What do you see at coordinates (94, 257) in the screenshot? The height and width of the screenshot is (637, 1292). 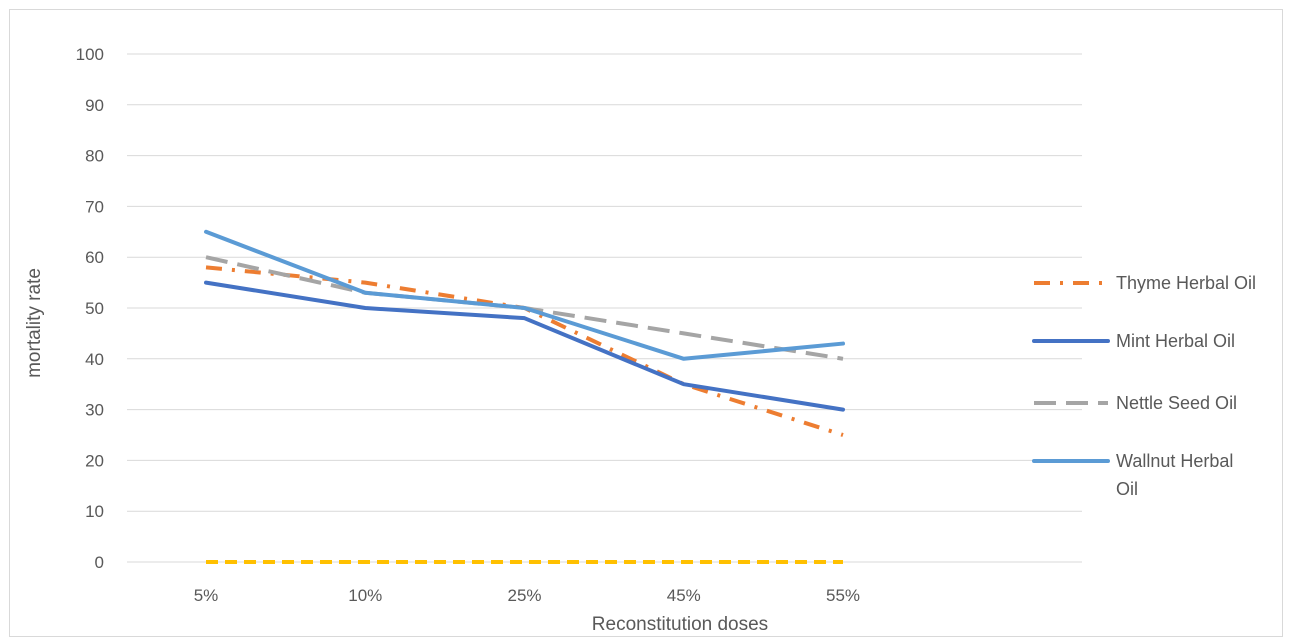 I see `y-tick-label: 60` at bounding box center [94, 257].